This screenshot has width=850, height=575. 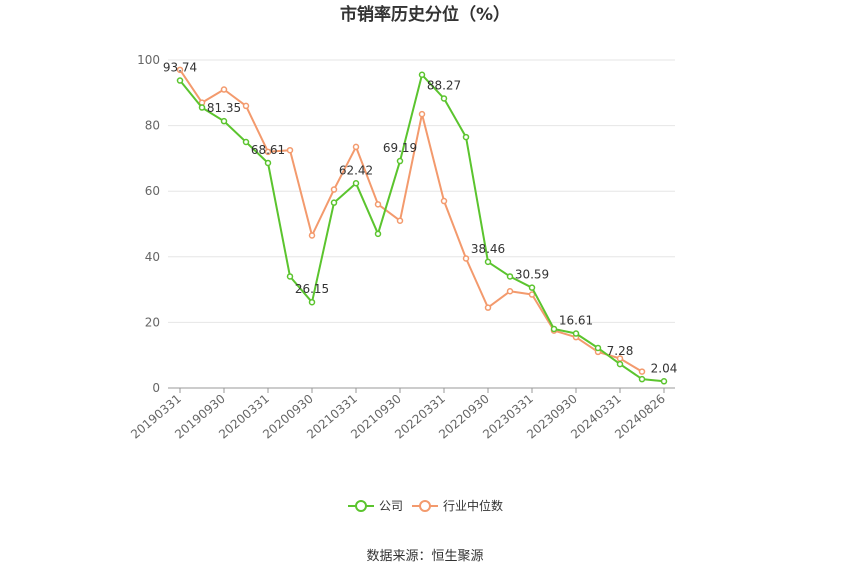 I want to click on y-tick-label: 80, so click(x=152, y=126).